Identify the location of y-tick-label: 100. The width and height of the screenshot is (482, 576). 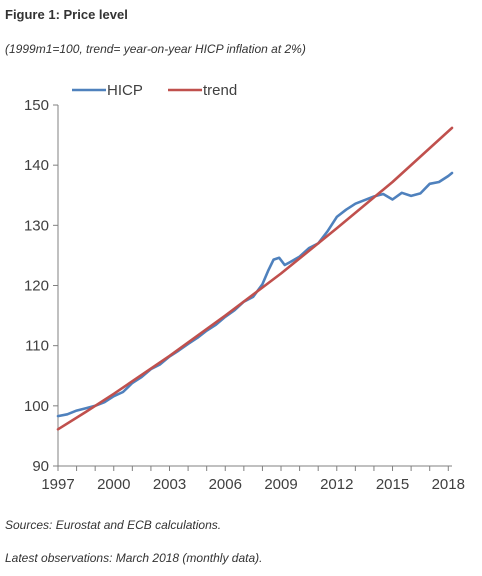
(36, 406).